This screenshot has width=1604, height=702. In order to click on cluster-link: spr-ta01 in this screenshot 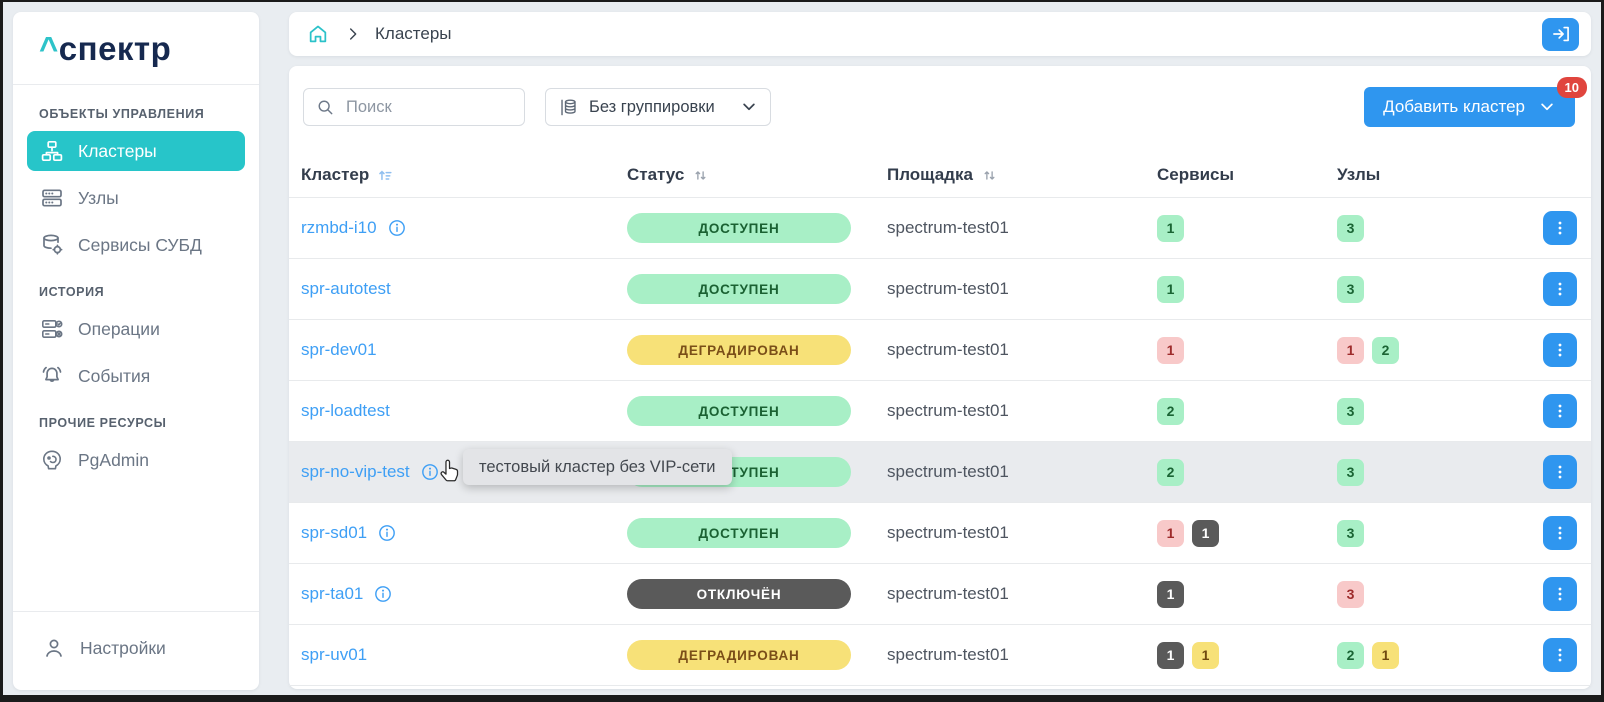, I will do `click(332, 593)`.